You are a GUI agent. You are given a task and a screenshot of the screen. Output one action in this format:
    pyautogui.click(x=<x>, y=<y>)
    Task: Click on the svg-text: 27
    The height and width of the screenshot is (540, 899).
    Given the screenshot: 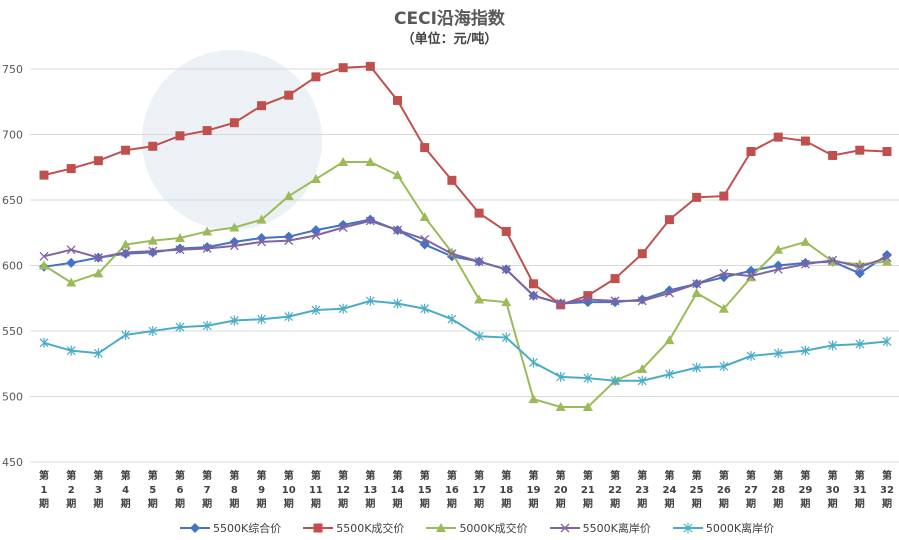 What is the action you would take?
    pyautogui.click(x=751, y=490)
    